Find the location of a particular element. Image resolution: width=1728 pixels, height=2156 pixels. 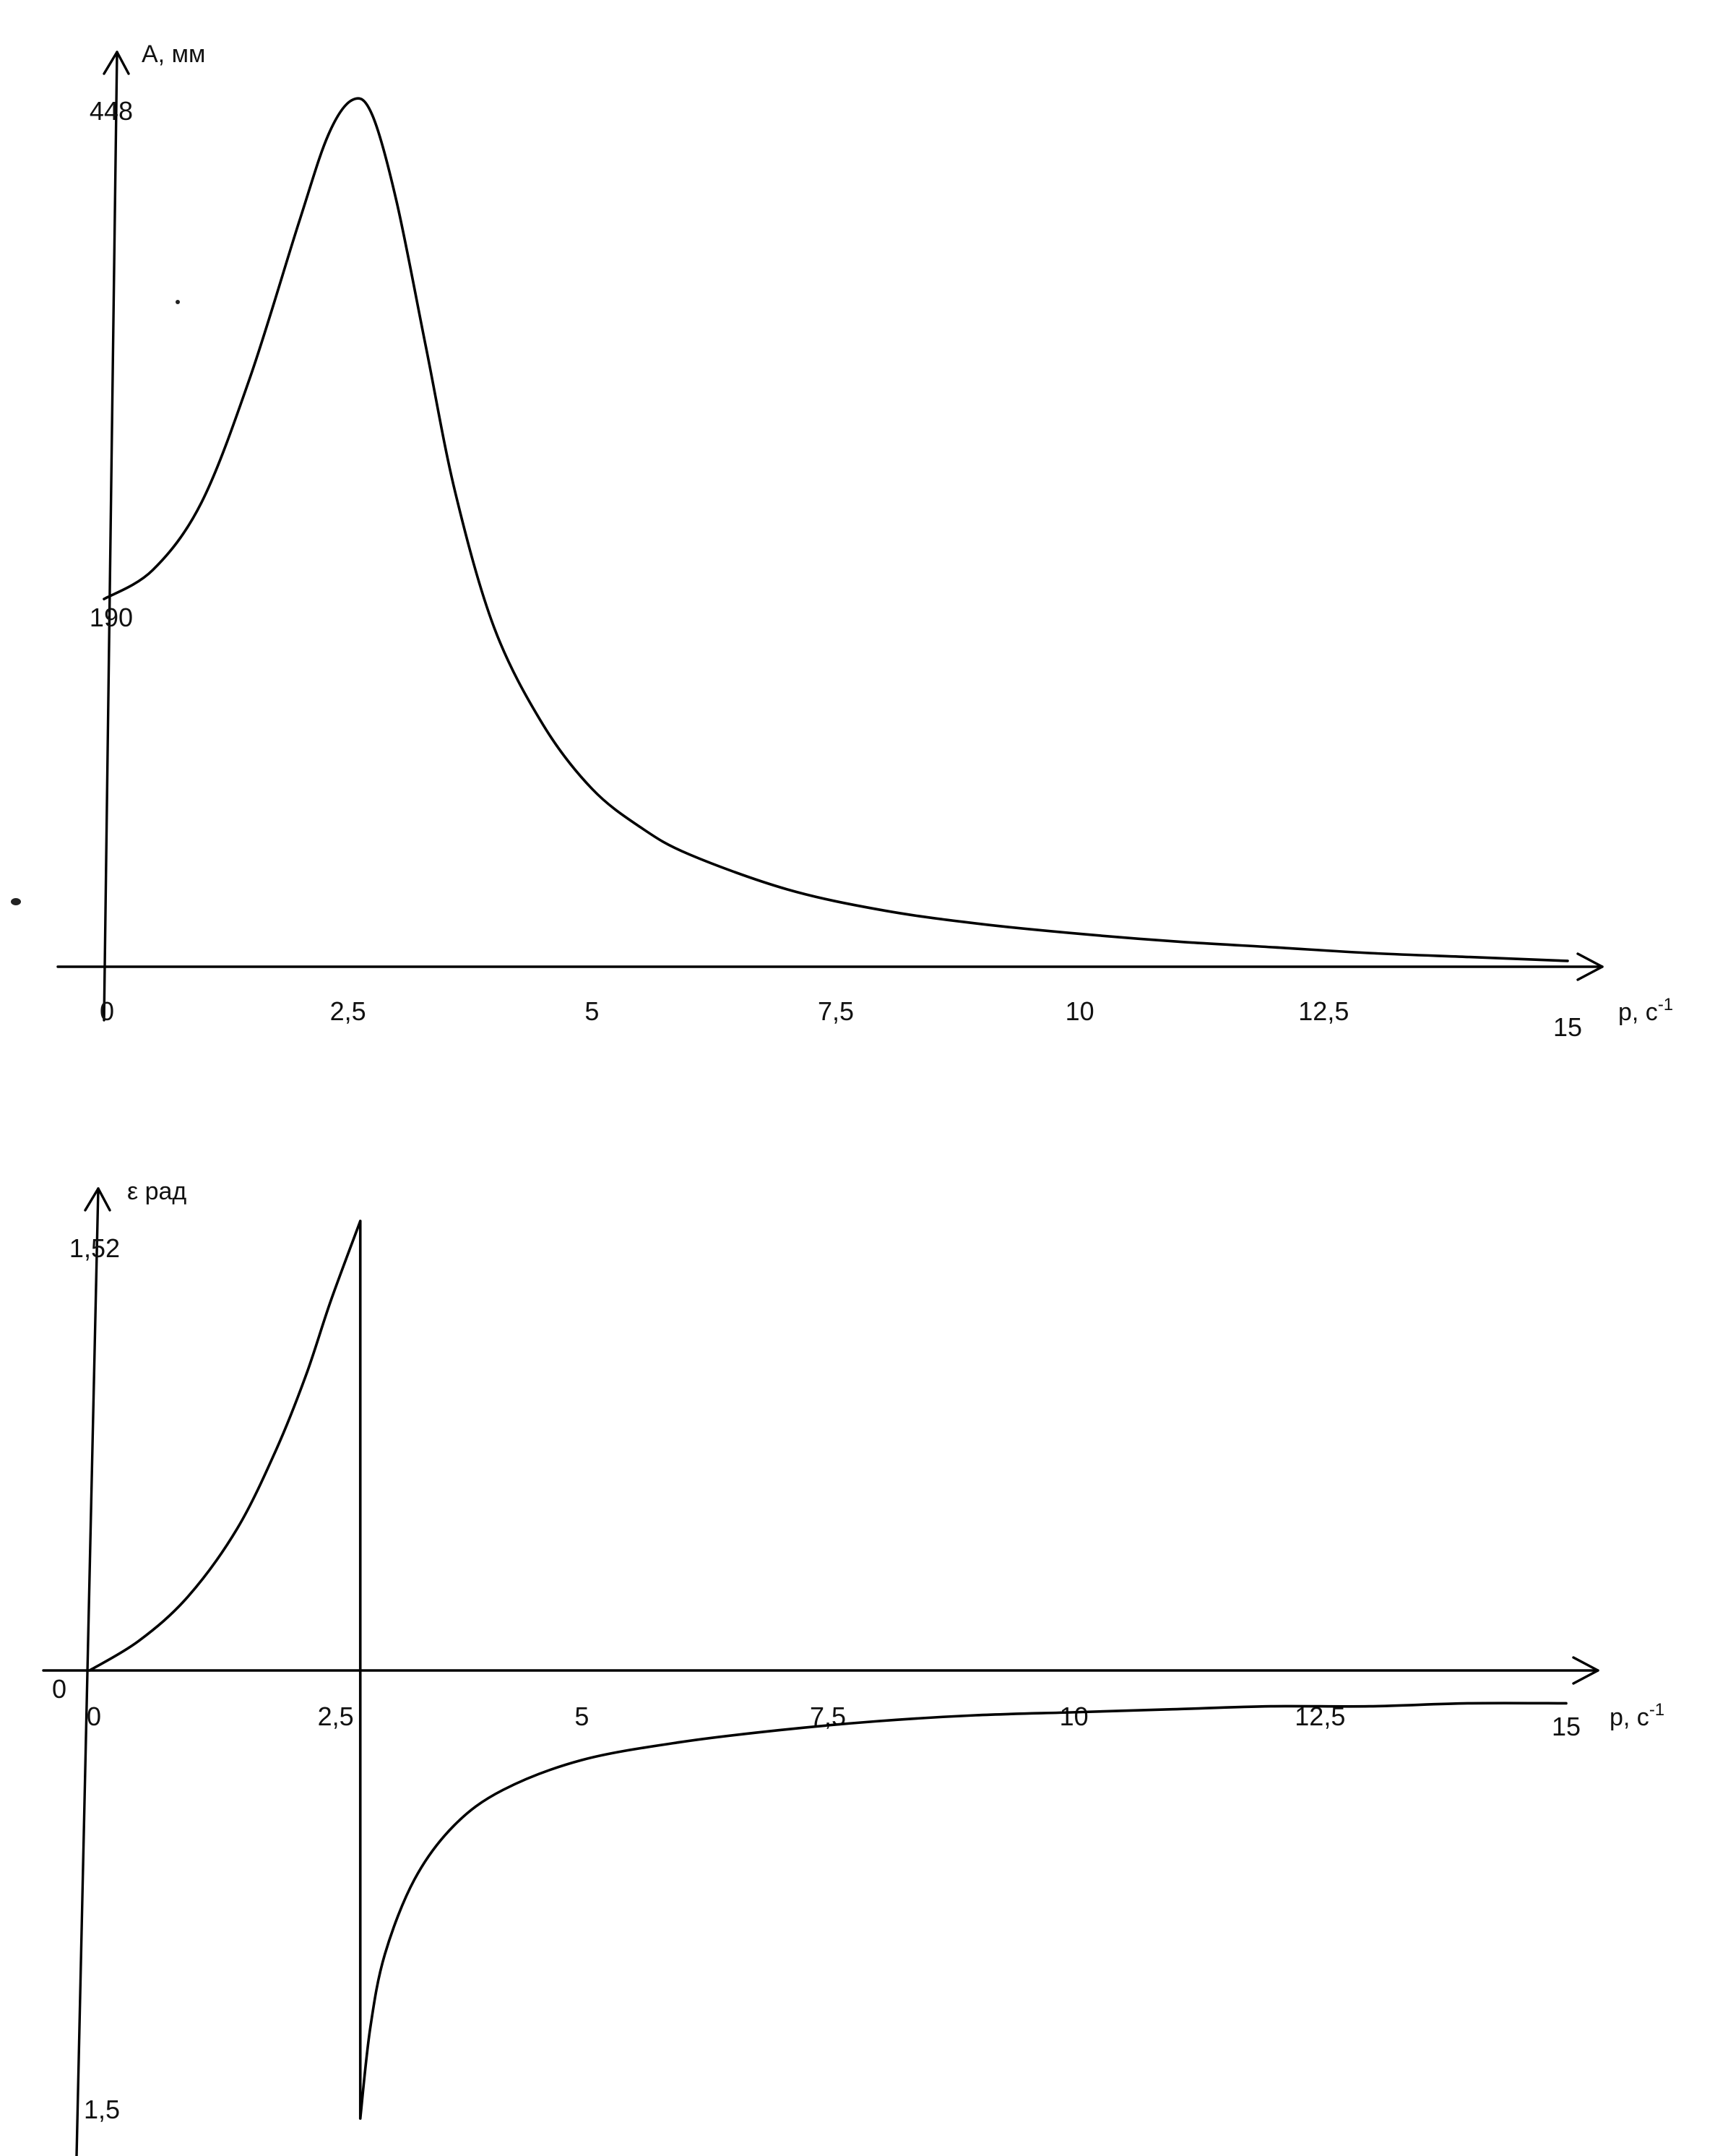

y-axis-label: A, мм is located at coordinates (173, 54).